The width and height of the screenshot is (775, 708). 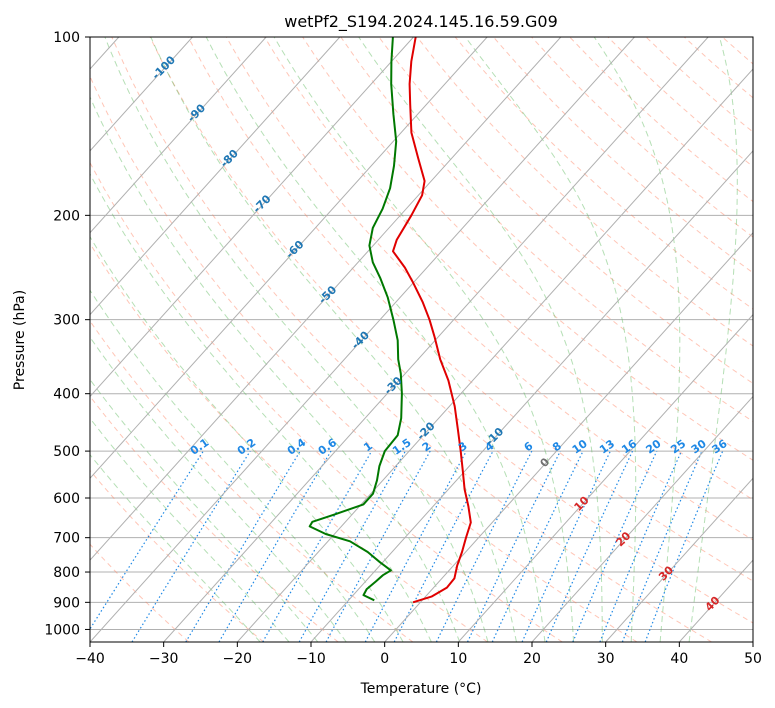 I want to click on x-tick-label: 10, so click(x=458, y=659).